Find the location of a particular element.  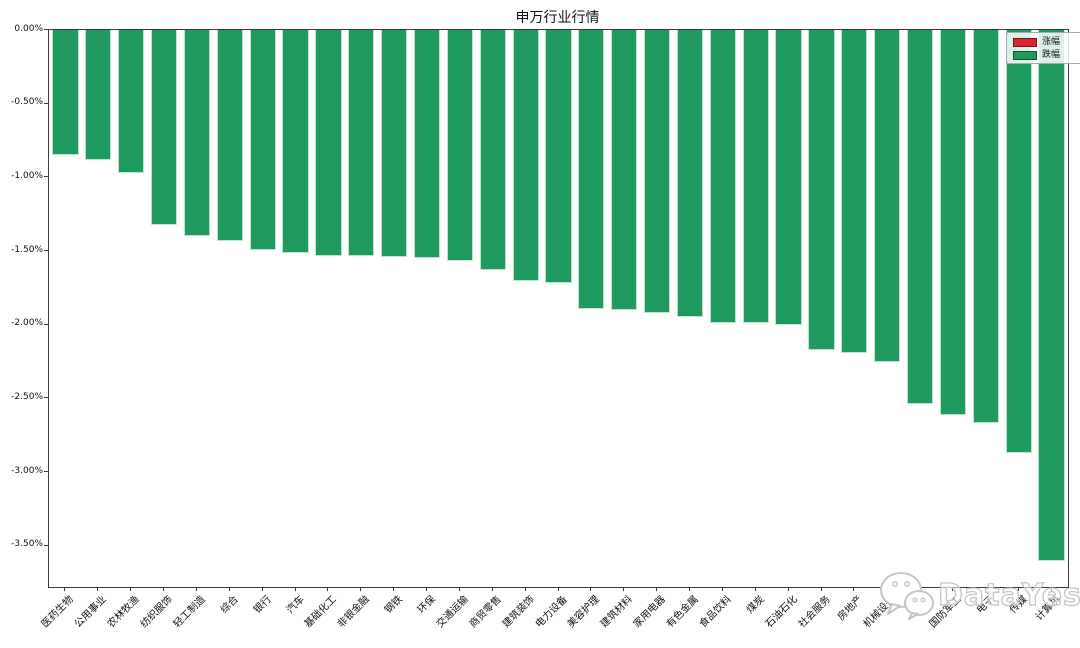

chart-title: 申万行业行情 is located at coordinates (557, 18).